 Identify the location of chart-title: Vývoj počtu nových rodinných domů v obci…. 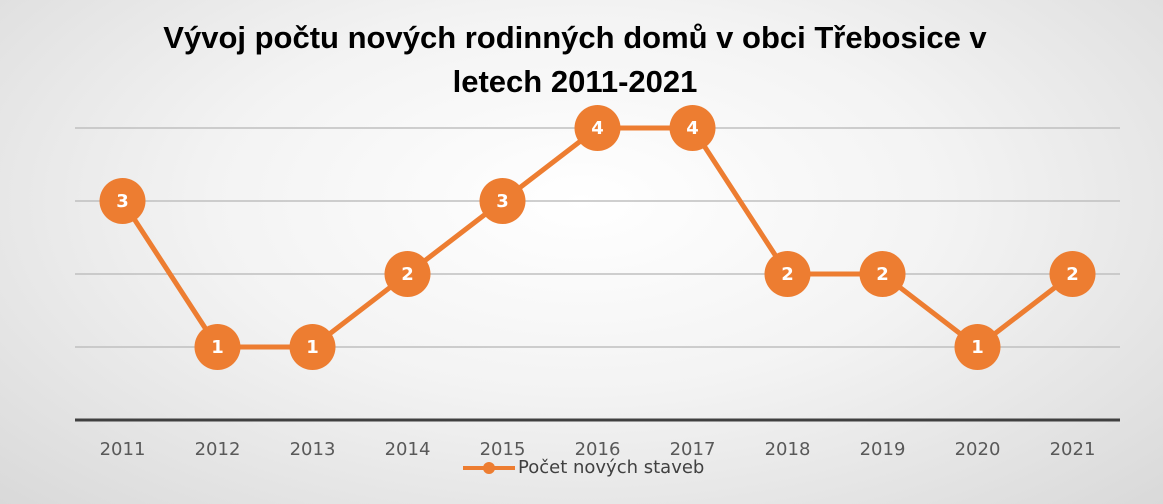
(575, 59).